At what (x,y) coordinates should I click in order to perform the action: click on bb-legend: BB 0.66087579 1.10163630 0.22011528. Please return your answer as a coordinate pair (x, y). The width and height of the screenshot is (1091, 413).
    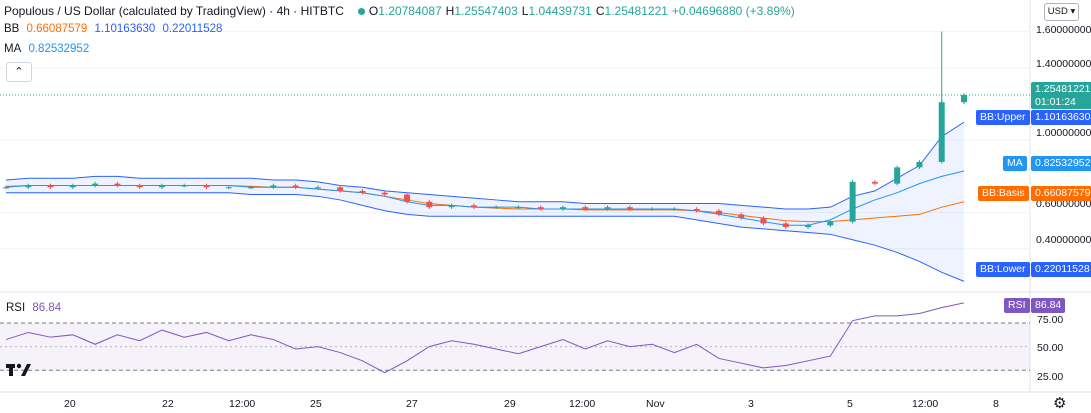
    Looking at the image, I should click on (115, 29).